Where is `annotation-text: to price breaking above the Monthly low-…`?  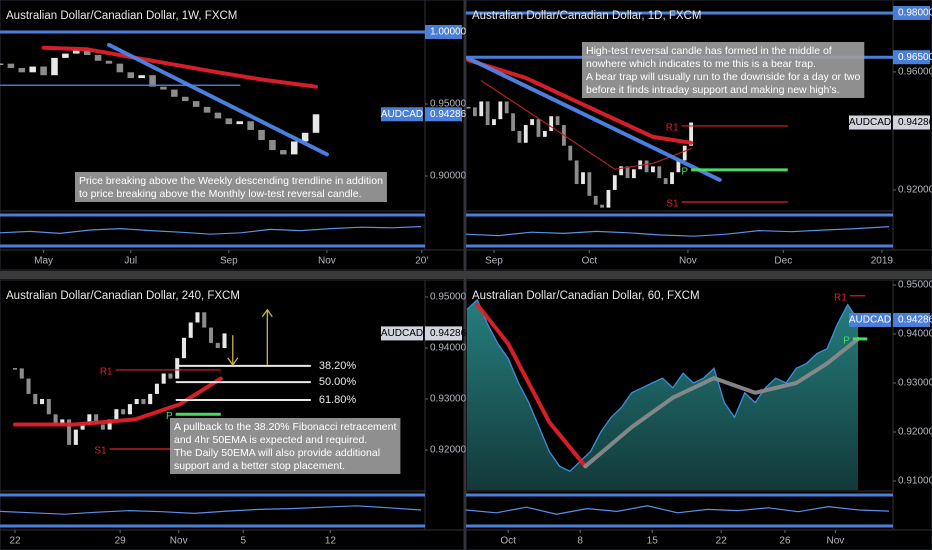 annotation-text: to price breaking above the Monthly low-… is located at coordinates (220, 194).